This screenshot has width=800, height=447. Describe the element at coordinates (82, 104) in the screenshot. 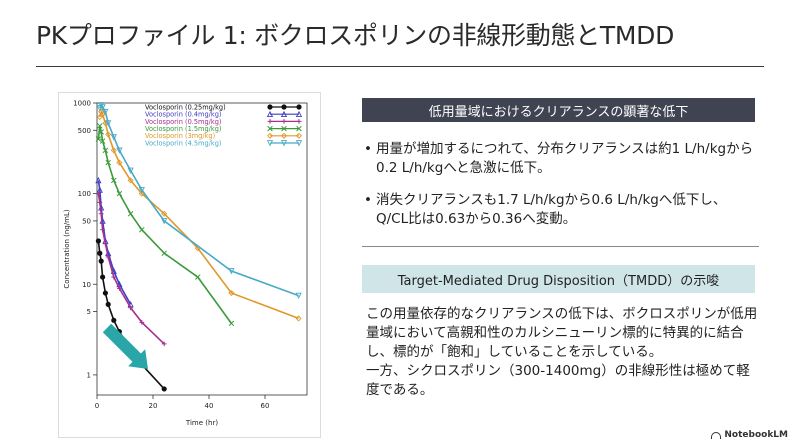

I see `y-tick-label: 1000` at that location.